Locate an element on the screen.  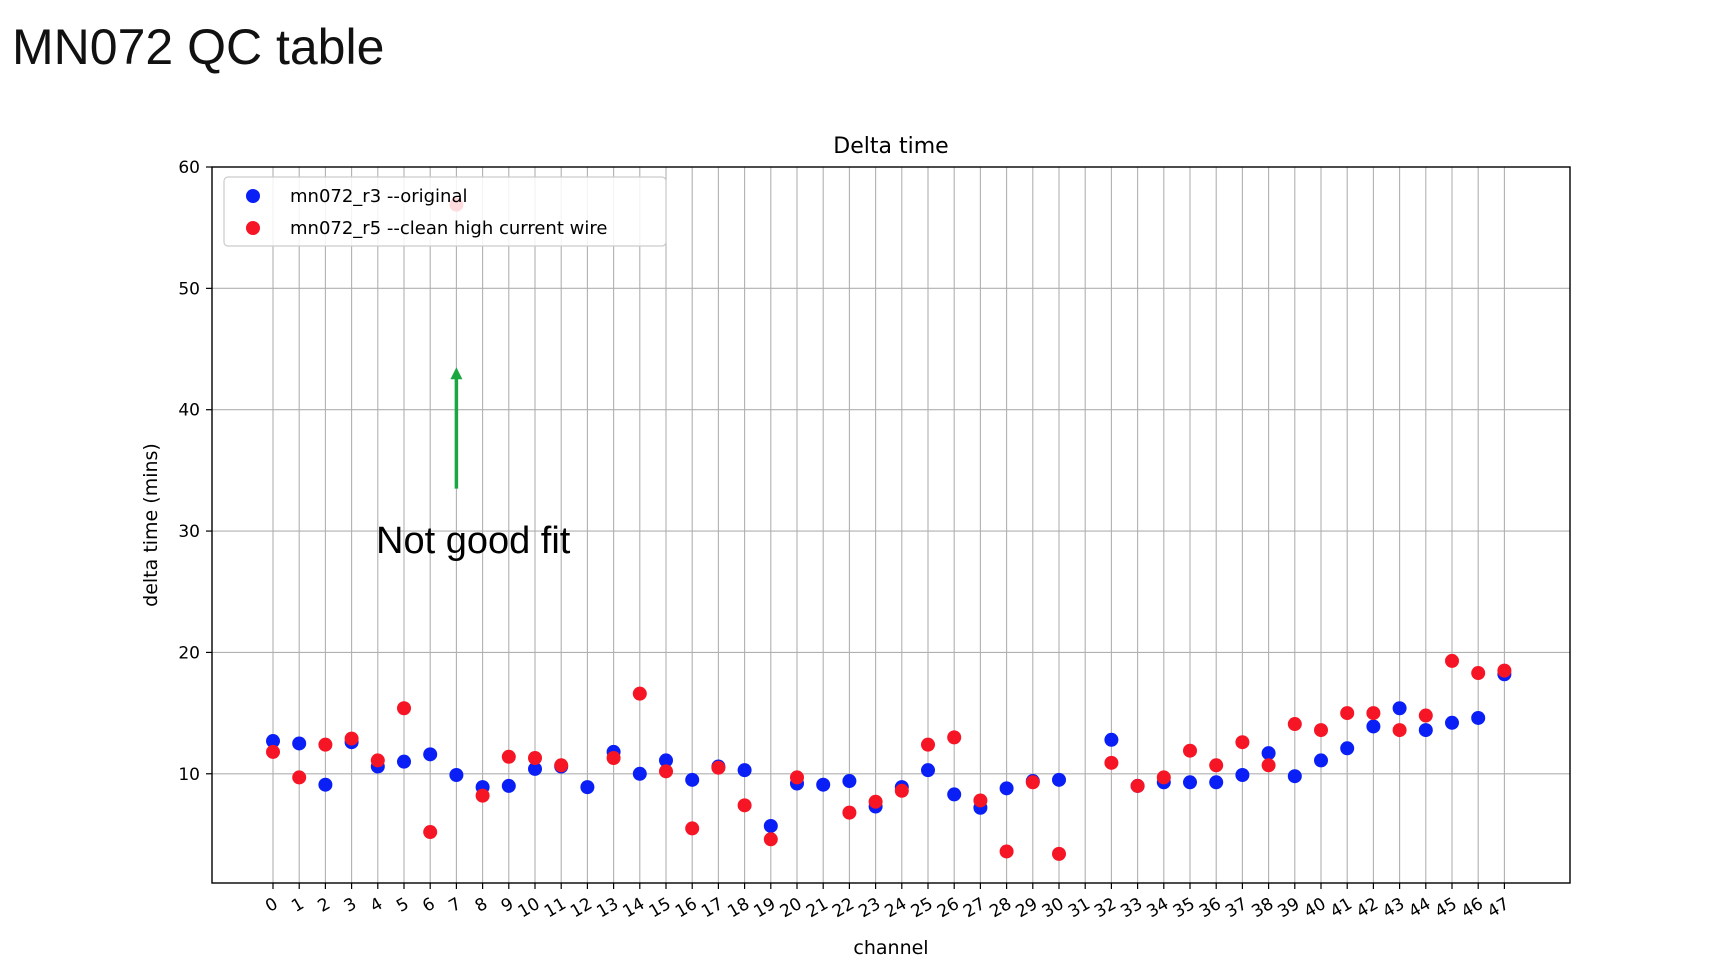
x-tick-label: 4 is located at coordinates (376, 905).